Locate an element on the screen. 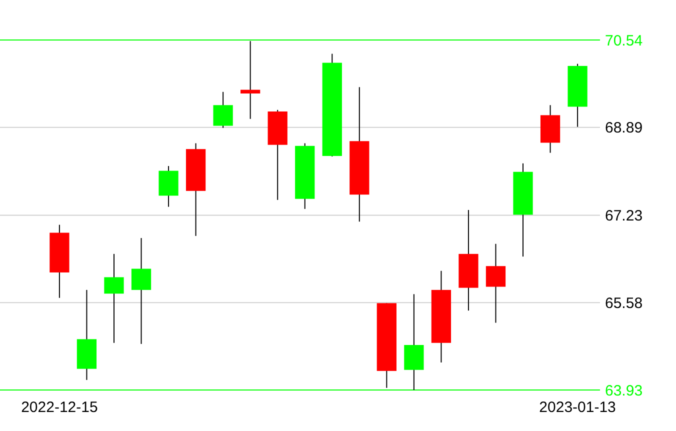  y-tick-label: 67.23 is located at coordinates (624, 216).